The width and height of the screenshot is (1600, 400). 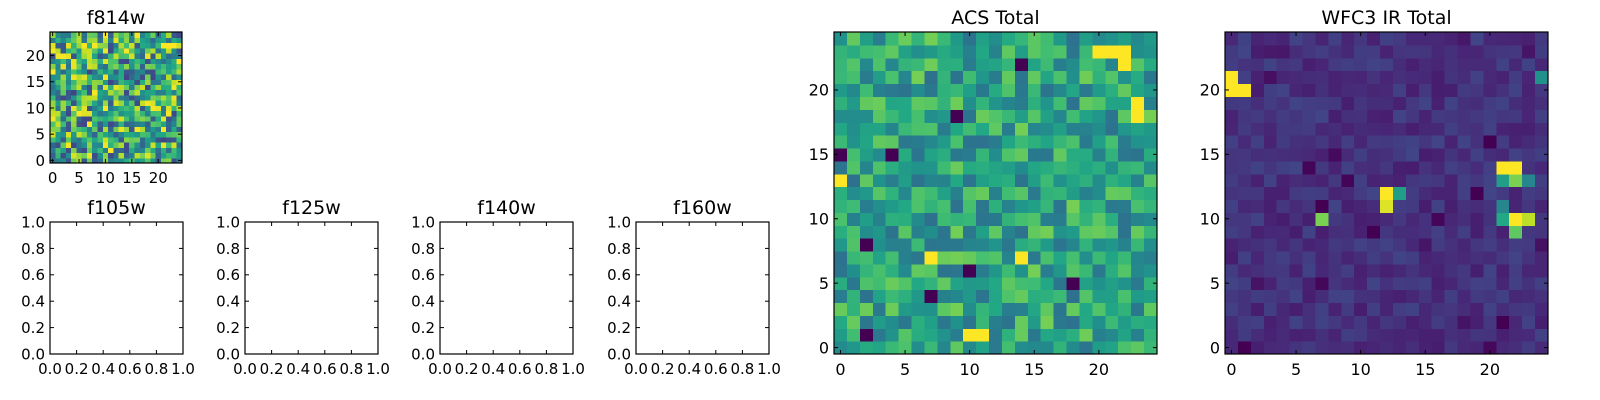 I want to click on y-tick-label: 0.4, so click(x=619, y=302).